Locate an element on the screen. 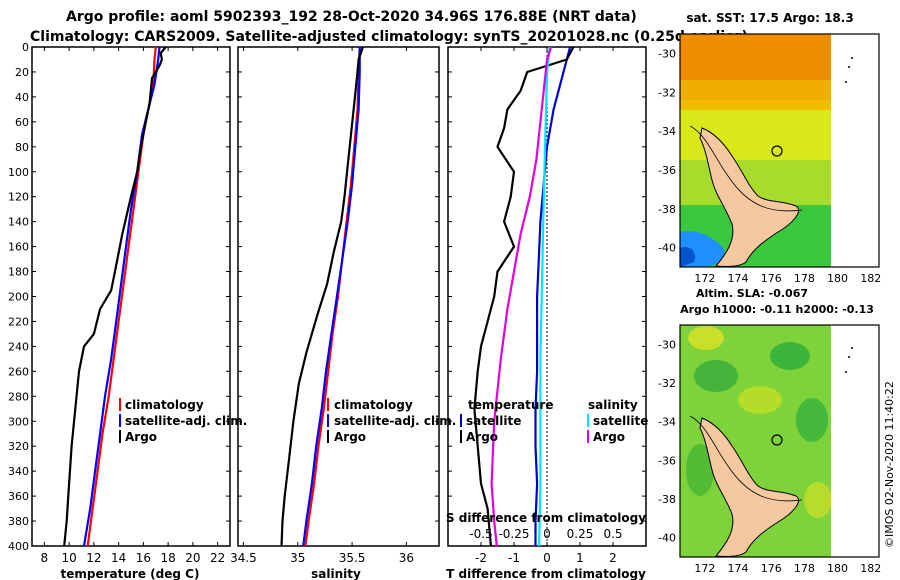 Image resolution: width=900 pixels, height=580 pixels. sla-map-title: Altim. SLA: -0.067 is located at coordinates (752, 293).